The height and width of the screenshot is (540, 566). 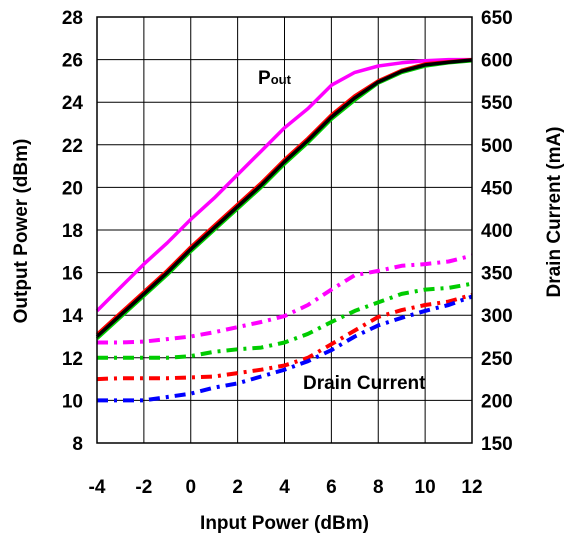 I want to click on left-tick-label: 10, so click(x=72, y=401).